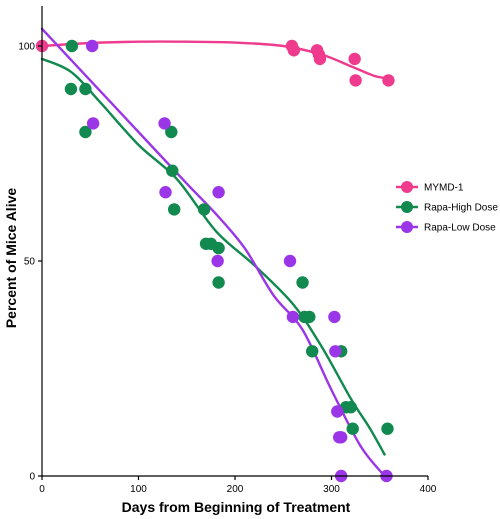 The height and width of the screenshot is (519, 500). I want to click on x-tick-label: 0, so click(42, 489).